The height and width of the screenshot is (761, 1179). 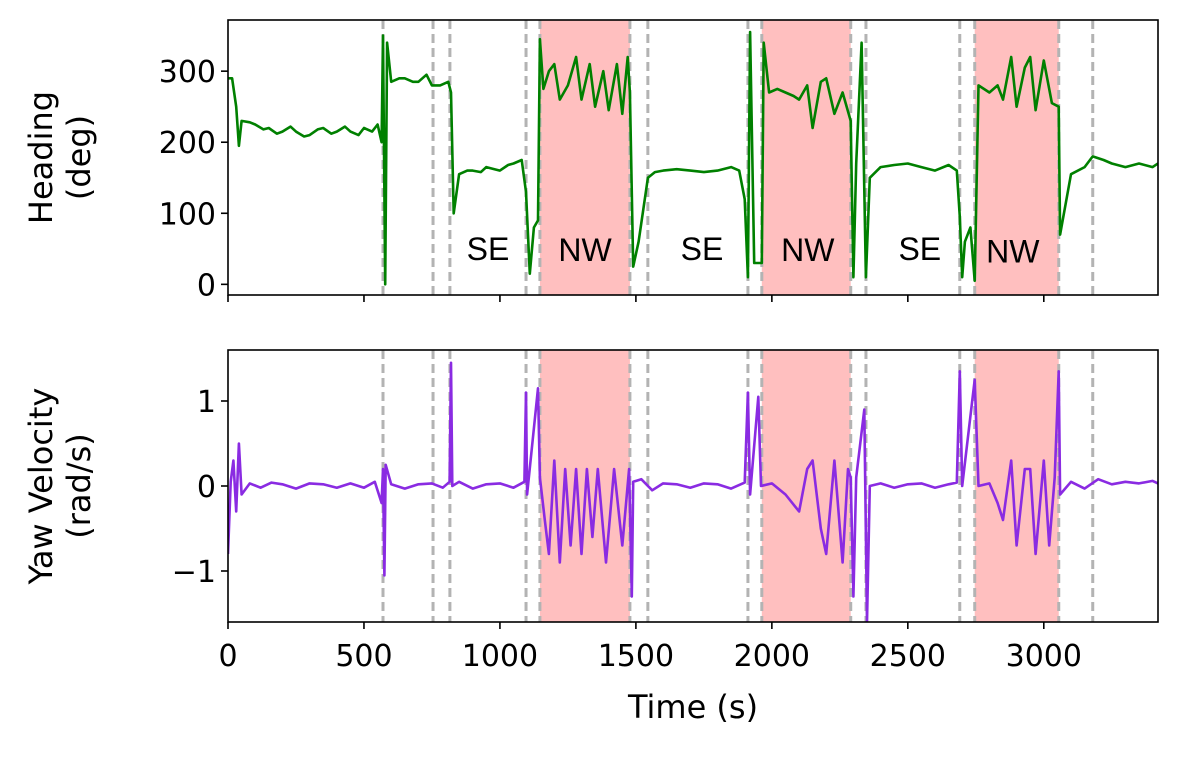 I want to click on shaded-region, so click(x=806, y=157).